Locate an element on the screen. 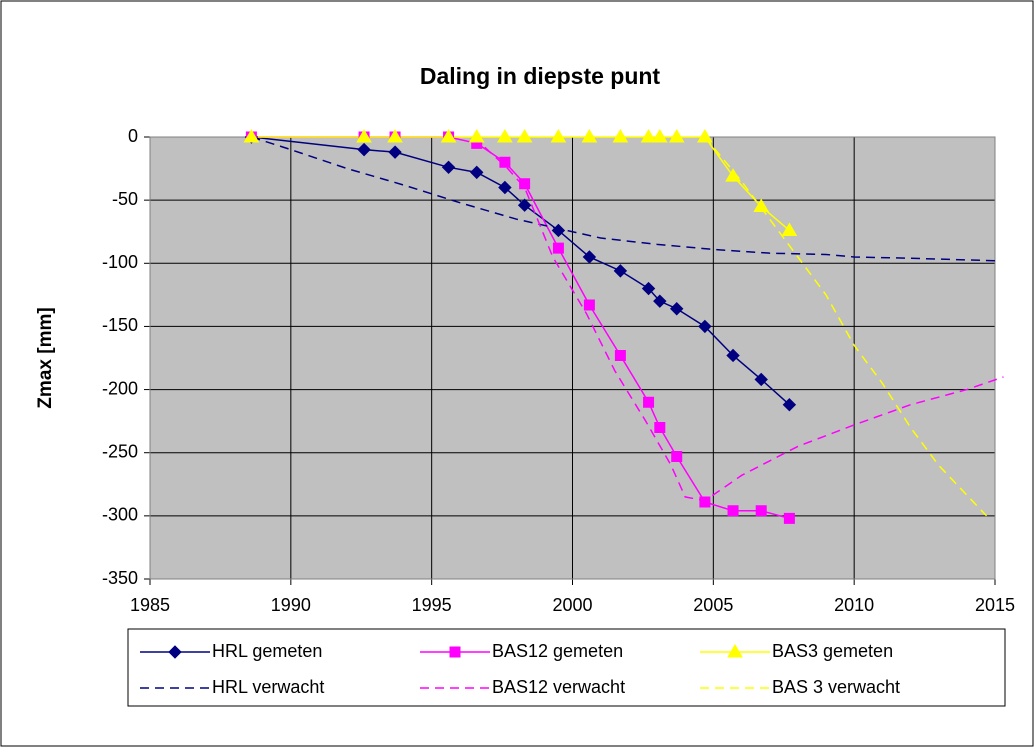  x-tick-label: 1995 is located at coordinates (432, 605).